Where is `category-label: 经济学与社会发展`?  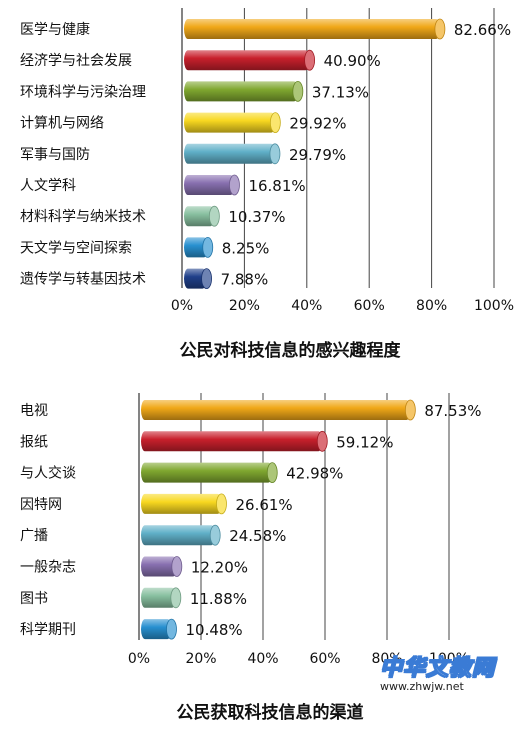
category-label: 经济学与社会发展 is located at coordinates (76, 61).